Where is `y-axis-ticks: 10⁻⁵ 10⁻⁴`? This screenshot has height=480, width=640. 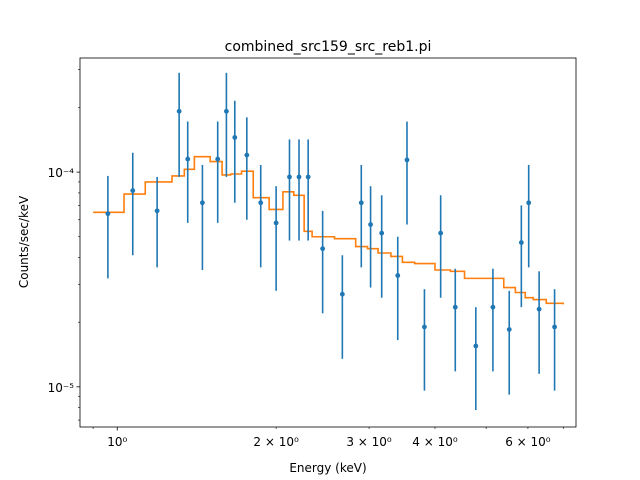 y-axis-ticks: 10⁻⁵ 10⁻⁴ is located at coordinates (64, 245).